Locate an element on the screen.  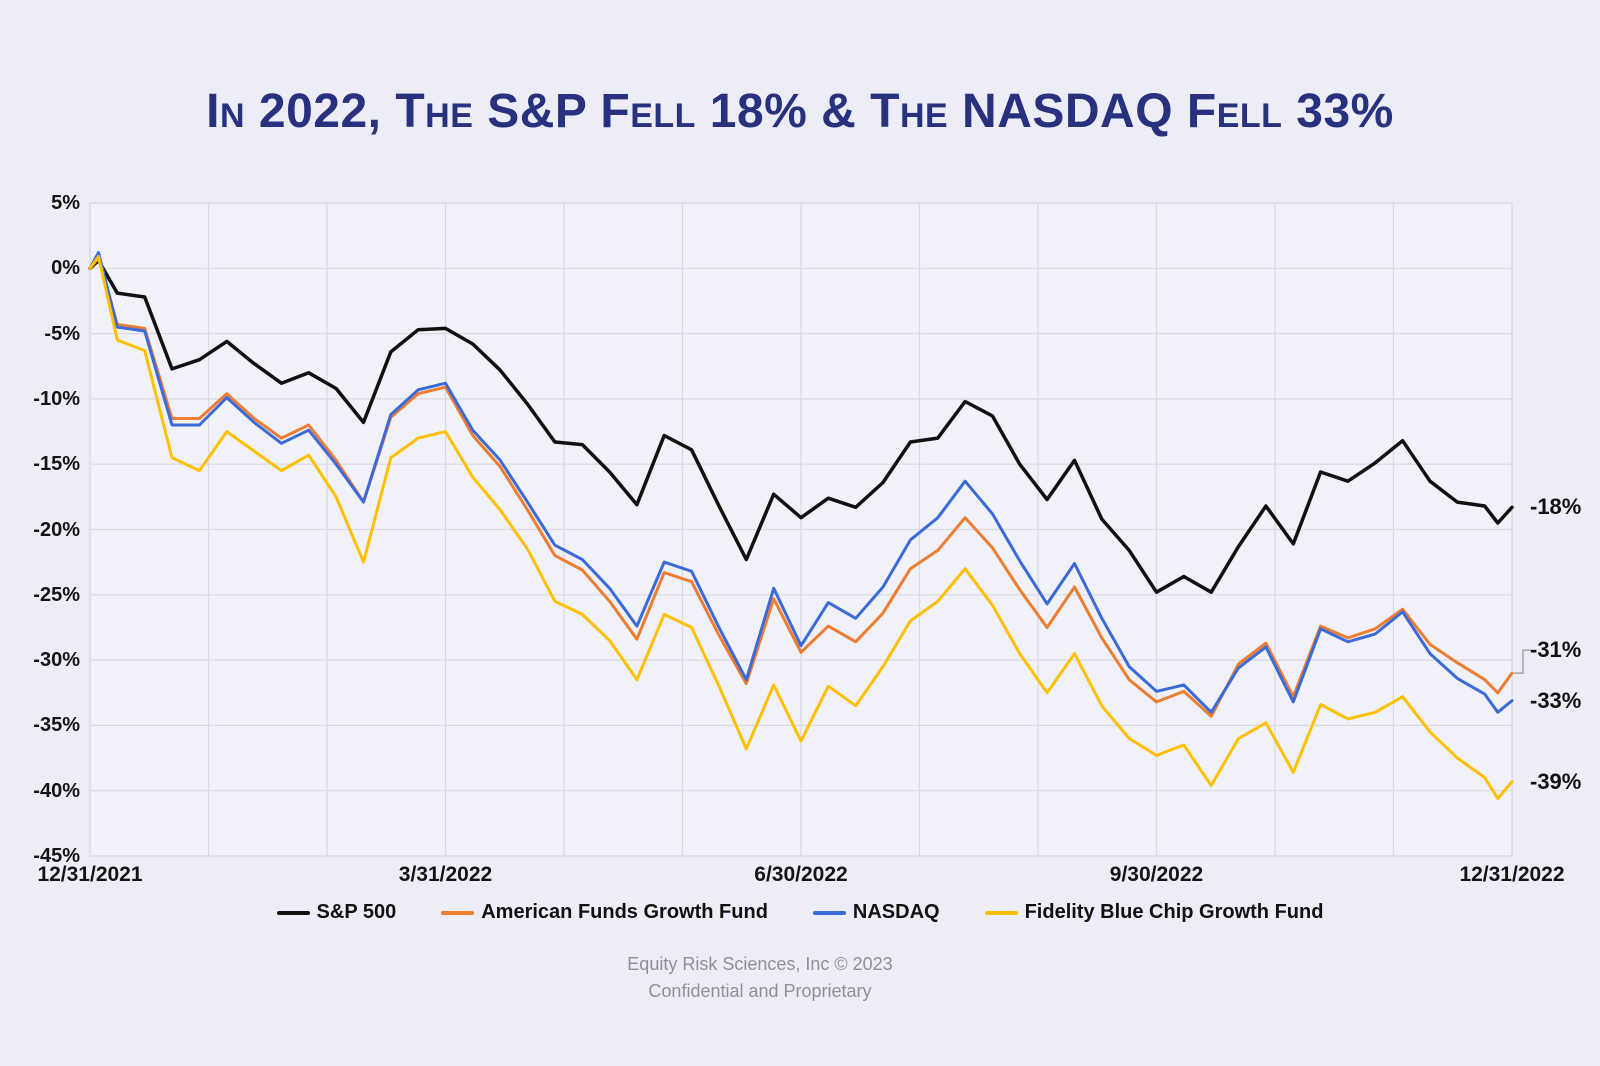
legend-item-american-funds-growth-fund: American Funds Growth Fund is located at coordinates (604, 912).